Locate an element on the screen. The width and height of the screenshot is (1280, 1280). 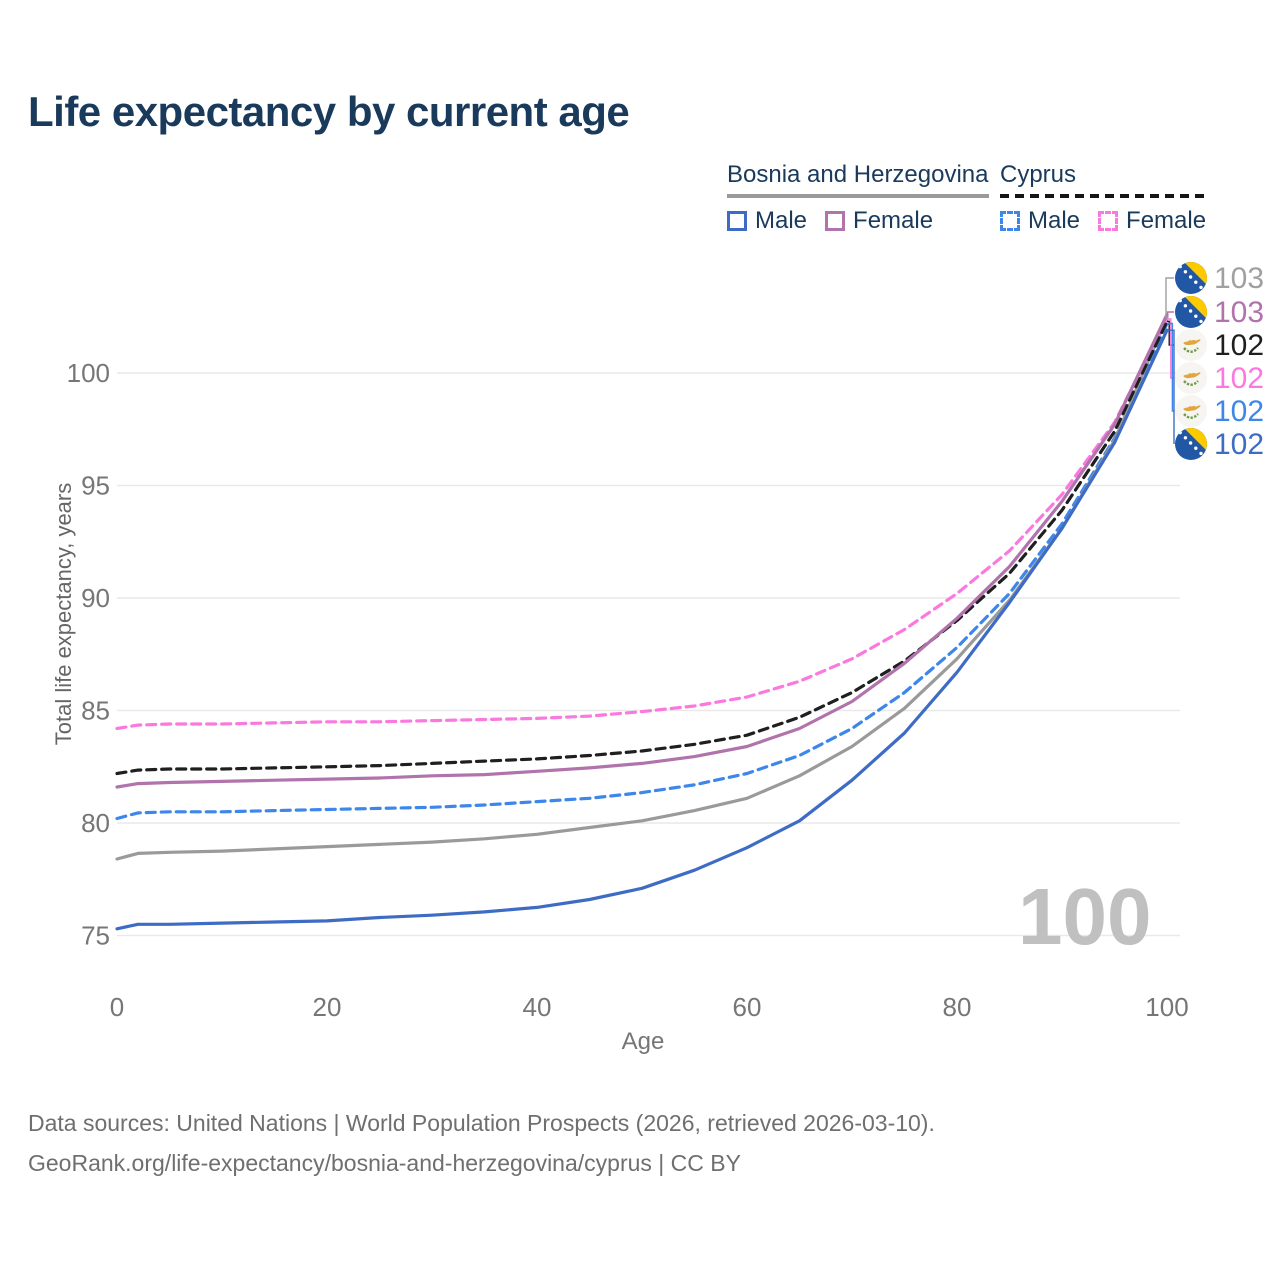
legend-item-bosnia-female: Female is located at coordinates (879, 221).